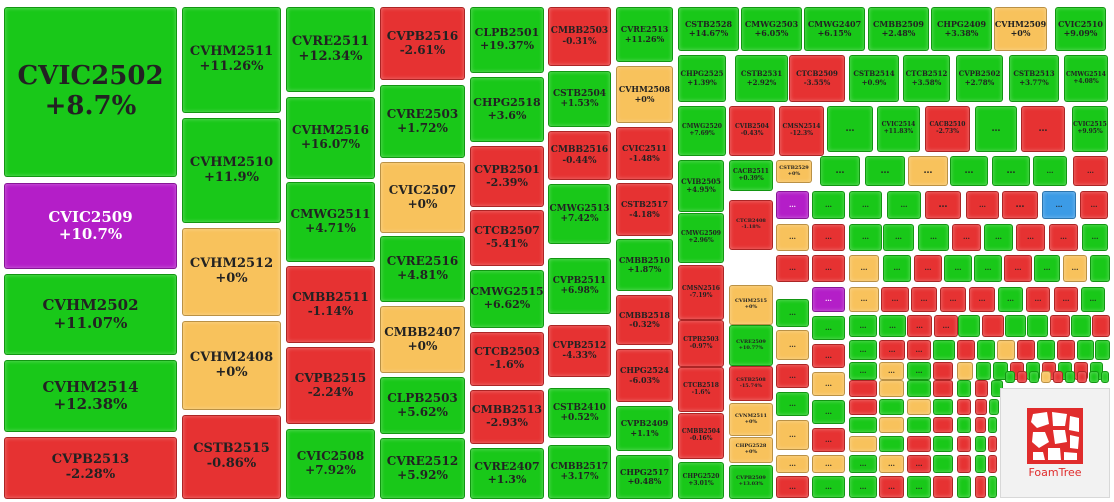 The image size is (1114, 502). I want to click on treemap-tile: CSTB2529 +0%, so click(794, 171).